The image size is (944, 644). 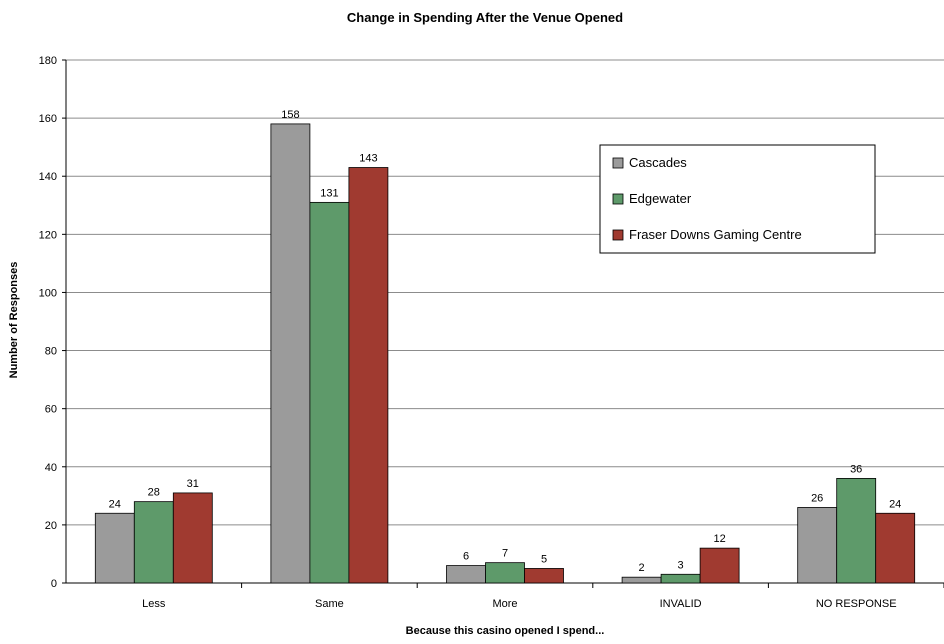 I want to click on y-tick-label: 60, so click(x=51, y=410).